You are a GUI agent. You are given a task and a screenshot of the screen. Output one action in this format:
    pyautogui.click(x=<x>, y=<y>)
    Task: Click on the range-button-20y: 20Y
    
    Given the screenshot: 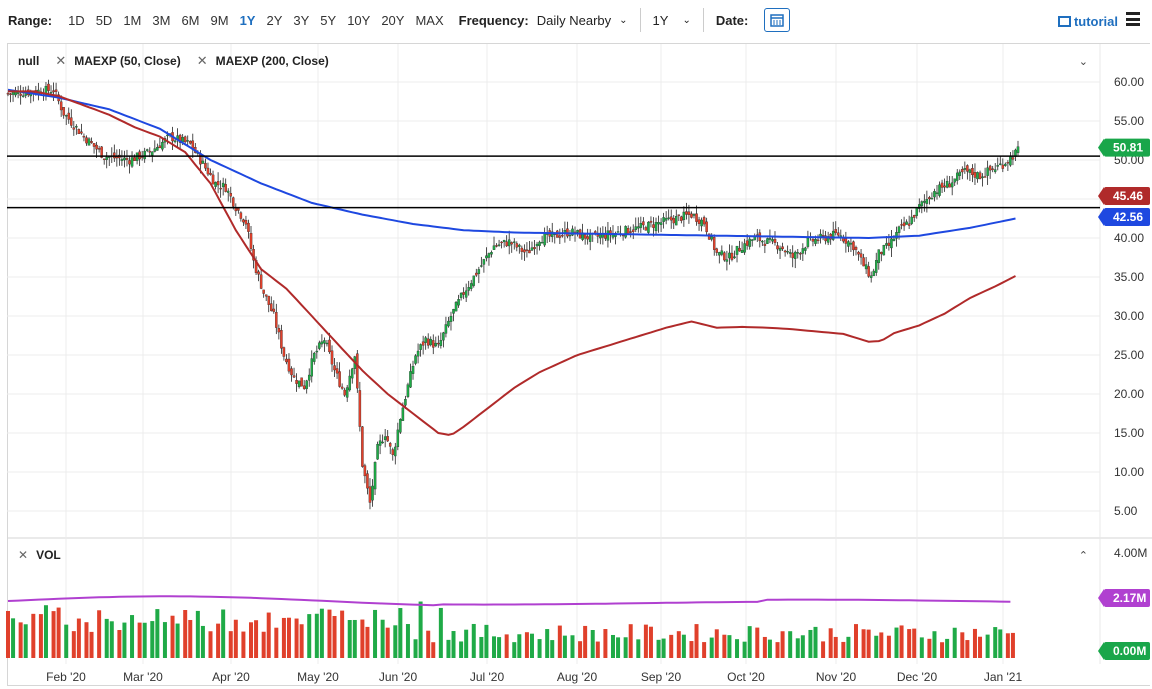 What is the action you would take?
    pyautogui.click(x=393, y=20)
    